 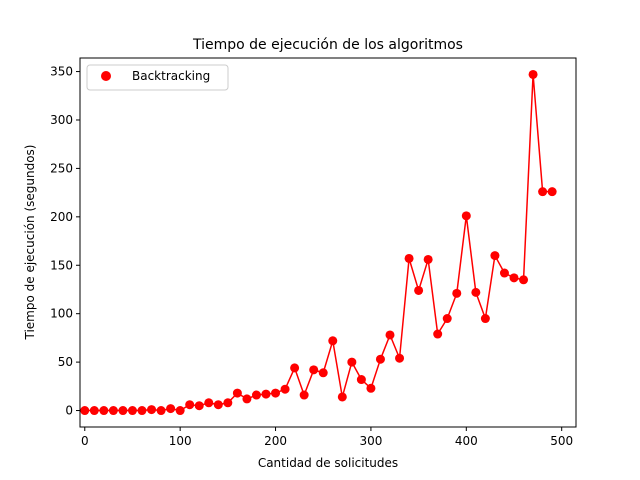 What do you see at coordinates (61, 120) in the screenshot?
I see `y-tick-label: 300` at bounding box center [61, 120].